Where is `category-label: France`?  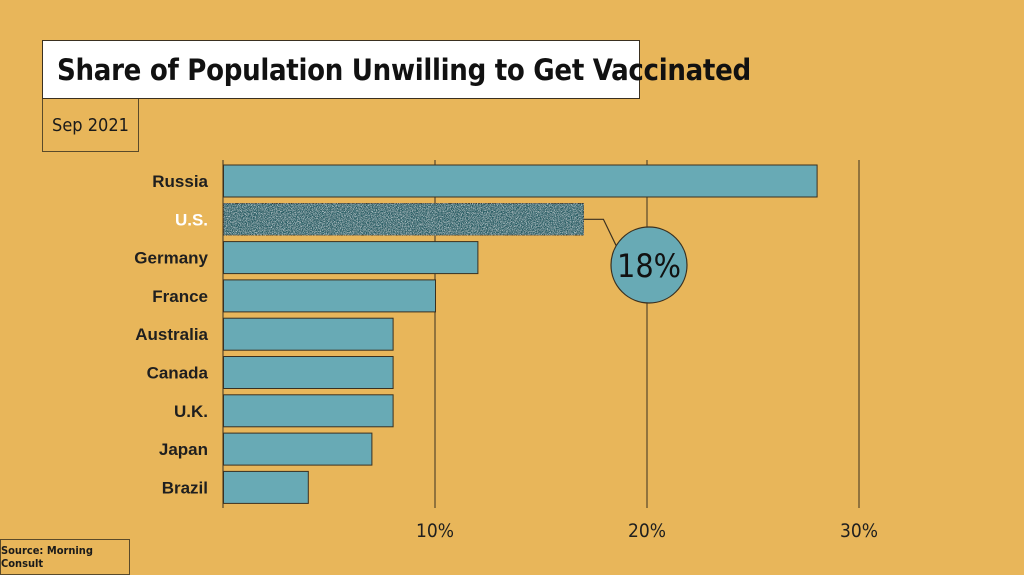
category-label: France is located at coordinates (180, 296).